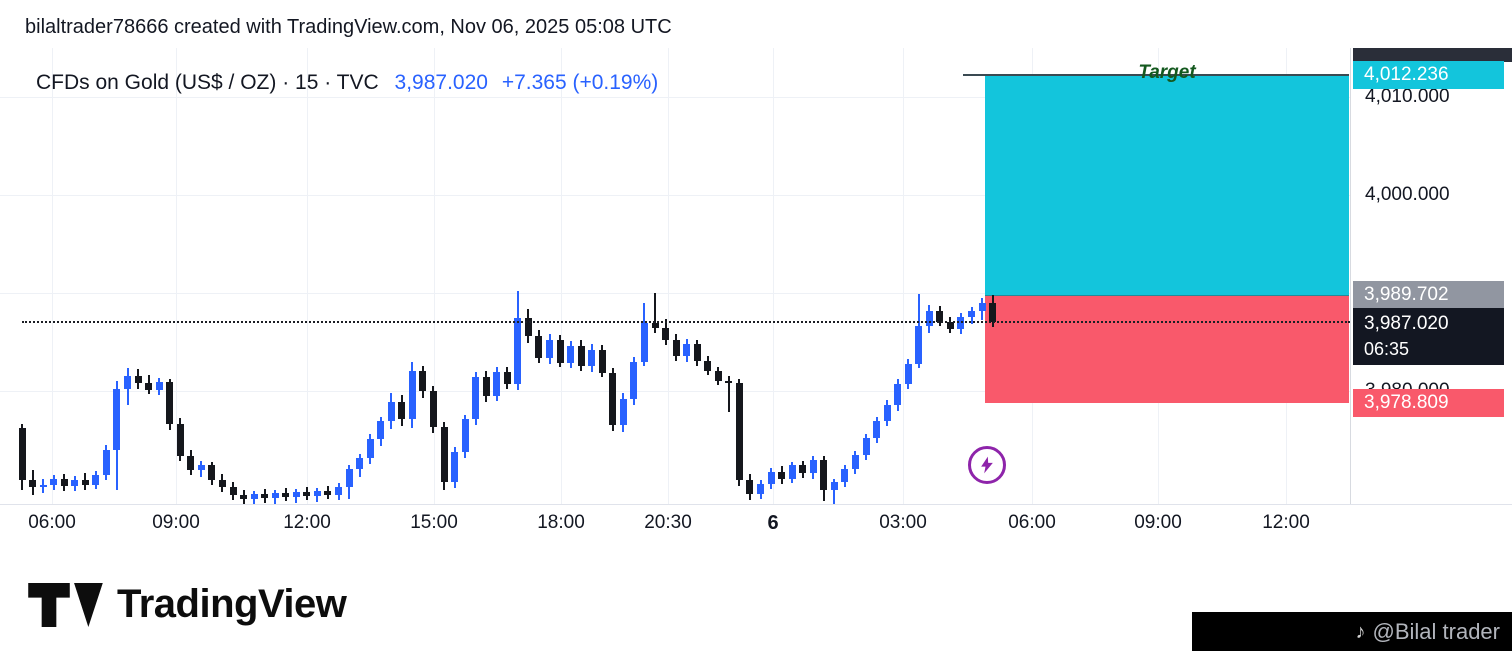 This screenshot has height=668, width=1512. Describe the element at coordinates (1156, 75) in the screenshot. I see `position-target-line` at that location.